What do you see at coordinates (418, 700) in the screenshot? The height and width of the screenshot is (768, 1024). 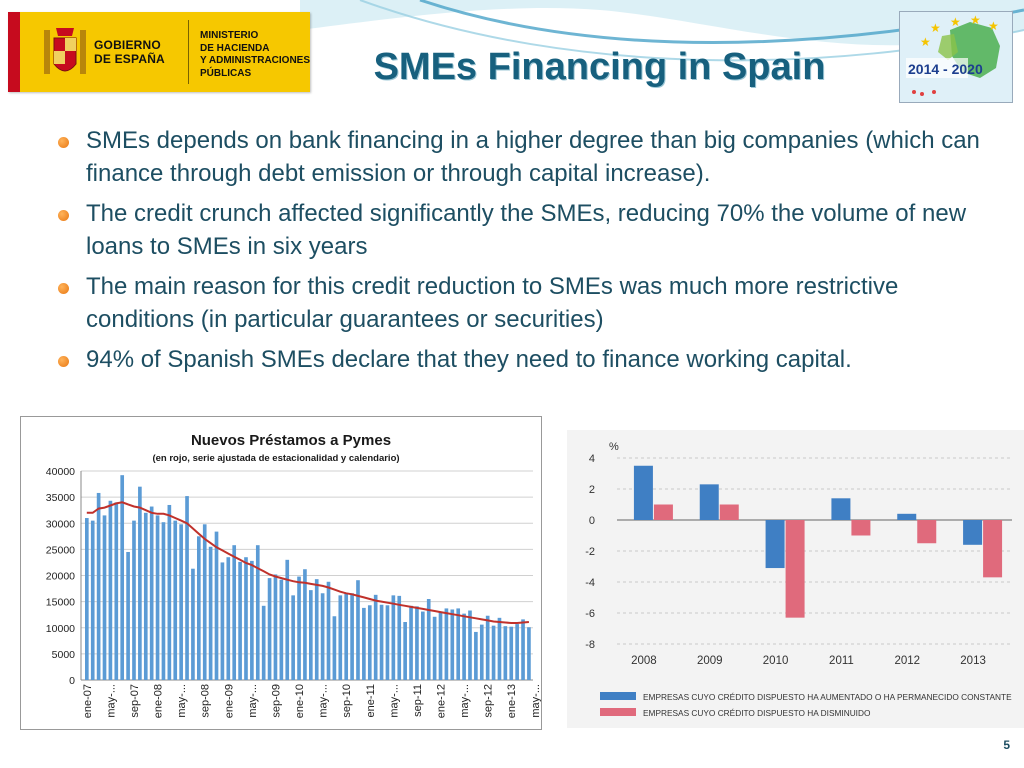 I see `chart1-x-tick-label: sep-11` at bounding box center [418, 700].